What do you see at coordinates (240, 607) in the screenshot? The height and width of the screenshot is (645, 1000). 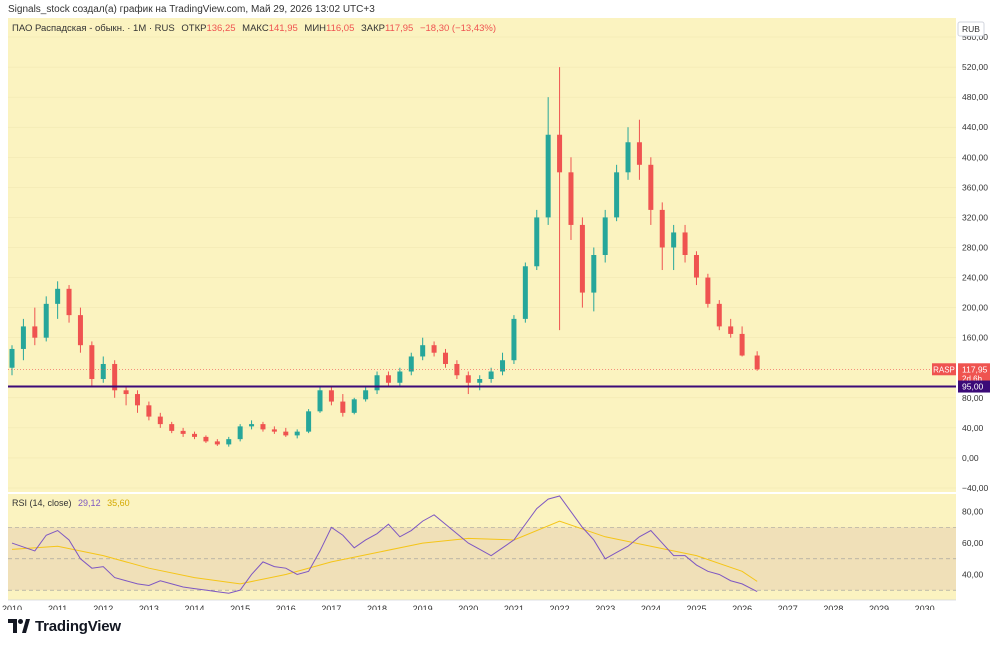 I see `time-tick-label: 2015` at bounding box center [240, 607].